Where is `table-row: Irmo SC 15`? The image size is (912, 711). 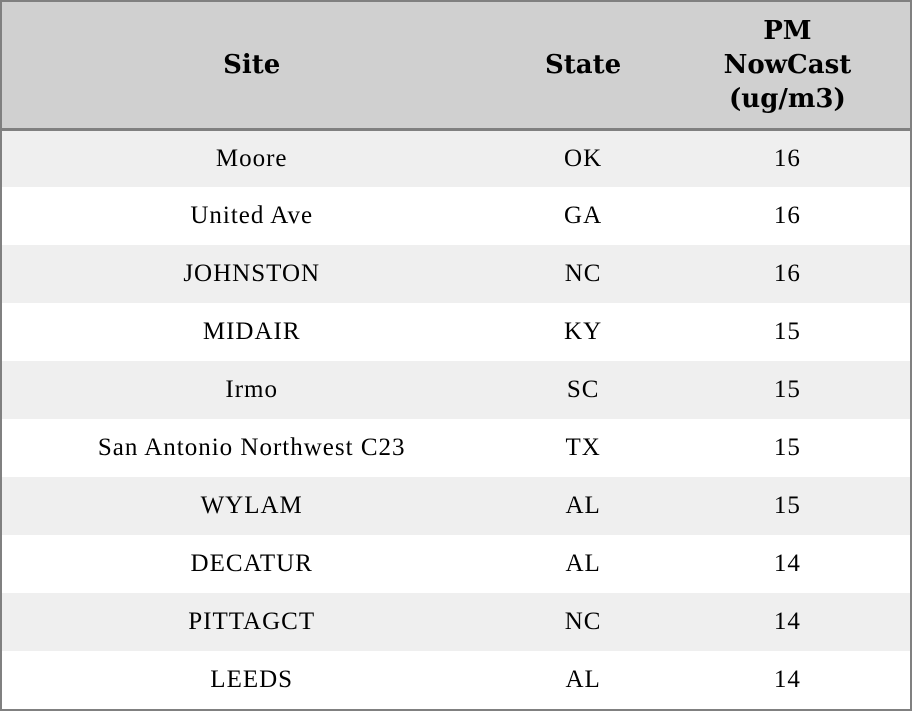 table-row: Irmo SC 15 is located at coordinates (456, 390).